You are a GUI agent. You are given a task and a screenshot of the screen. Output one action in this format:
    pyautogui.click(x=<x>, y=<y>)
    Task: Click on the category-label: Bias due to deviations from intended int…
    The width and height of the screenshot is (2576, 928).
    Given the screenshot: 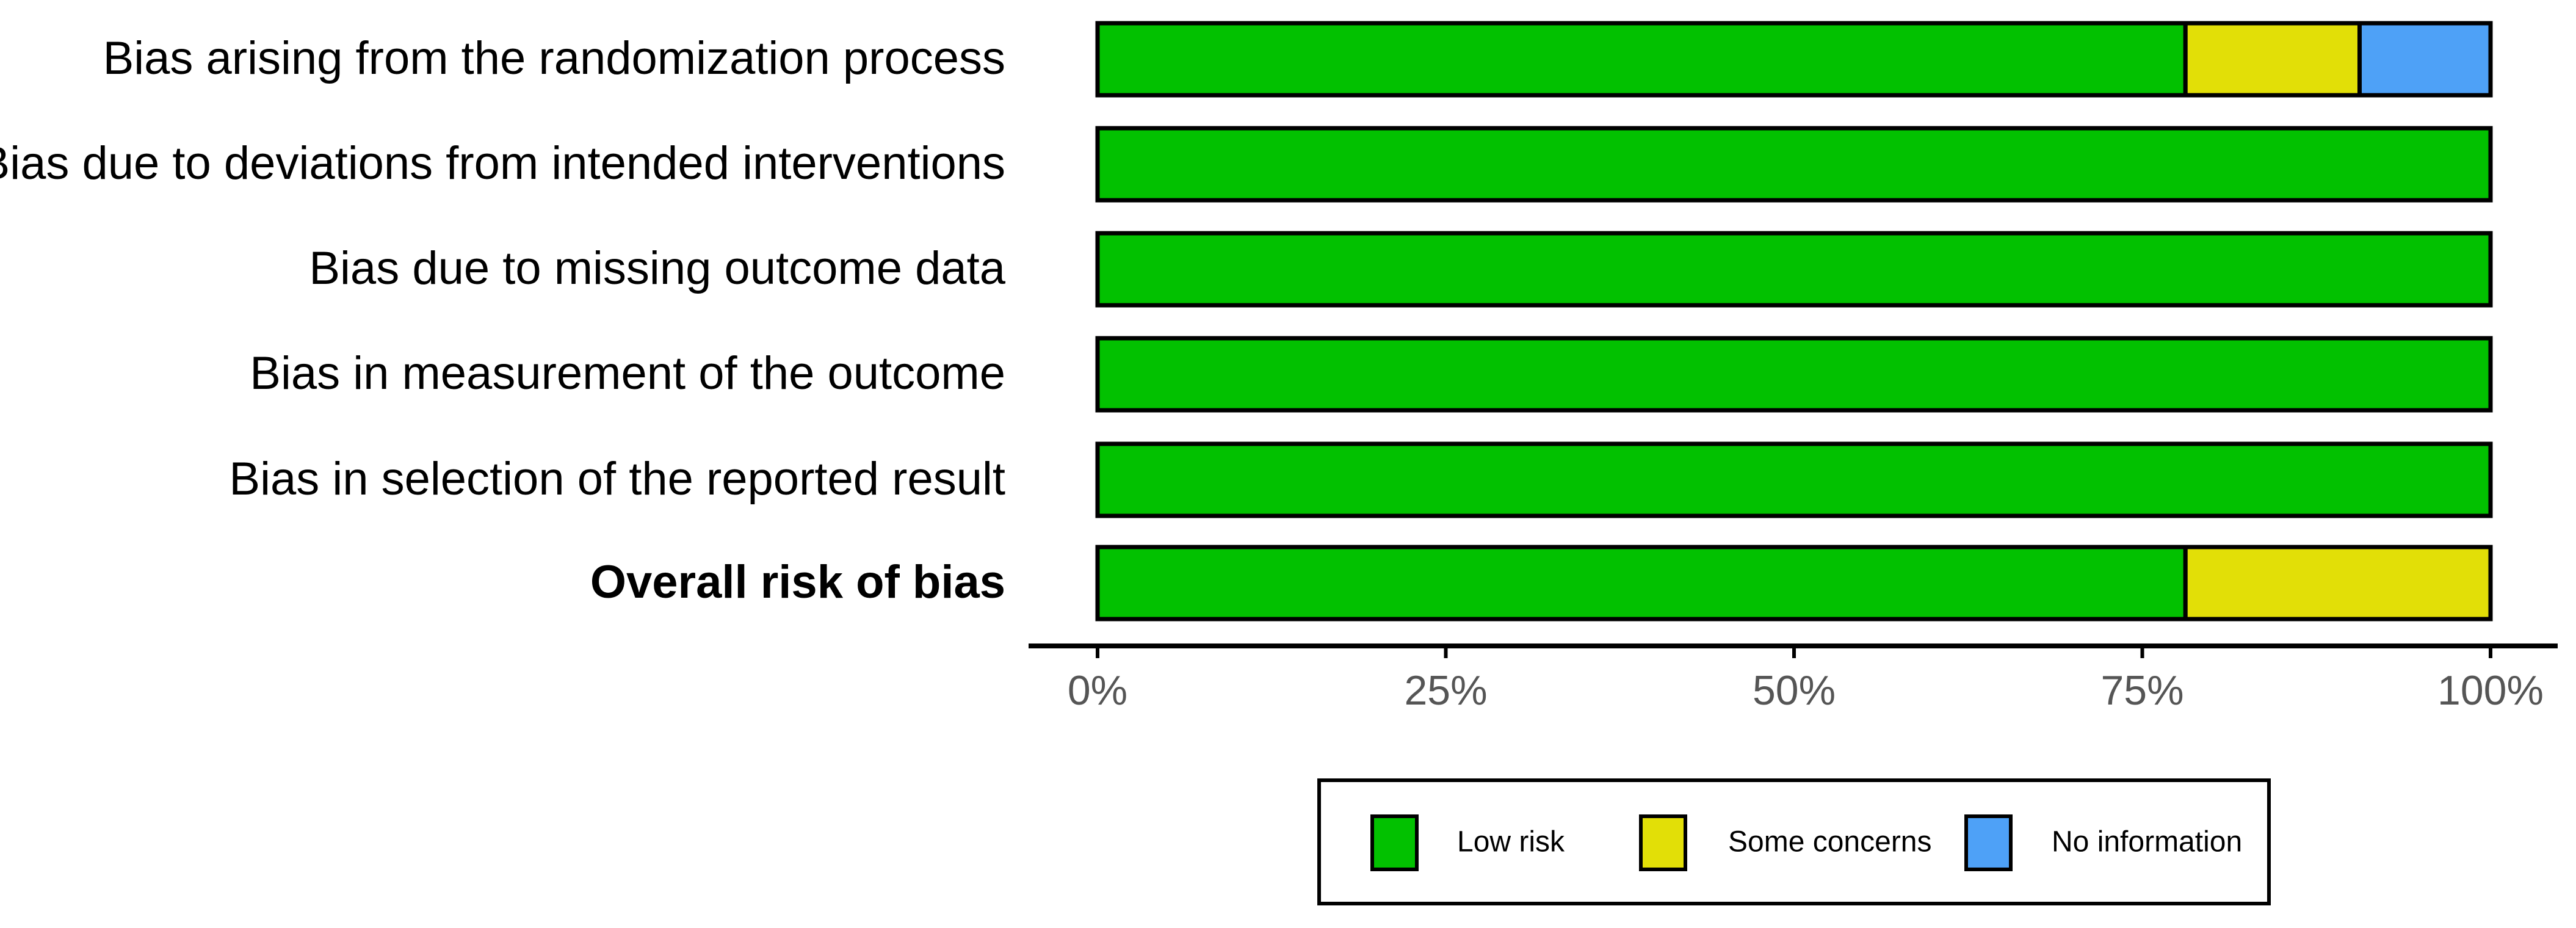 What is the action you would take?
    pyautogui.click(x=502, y=163)
    